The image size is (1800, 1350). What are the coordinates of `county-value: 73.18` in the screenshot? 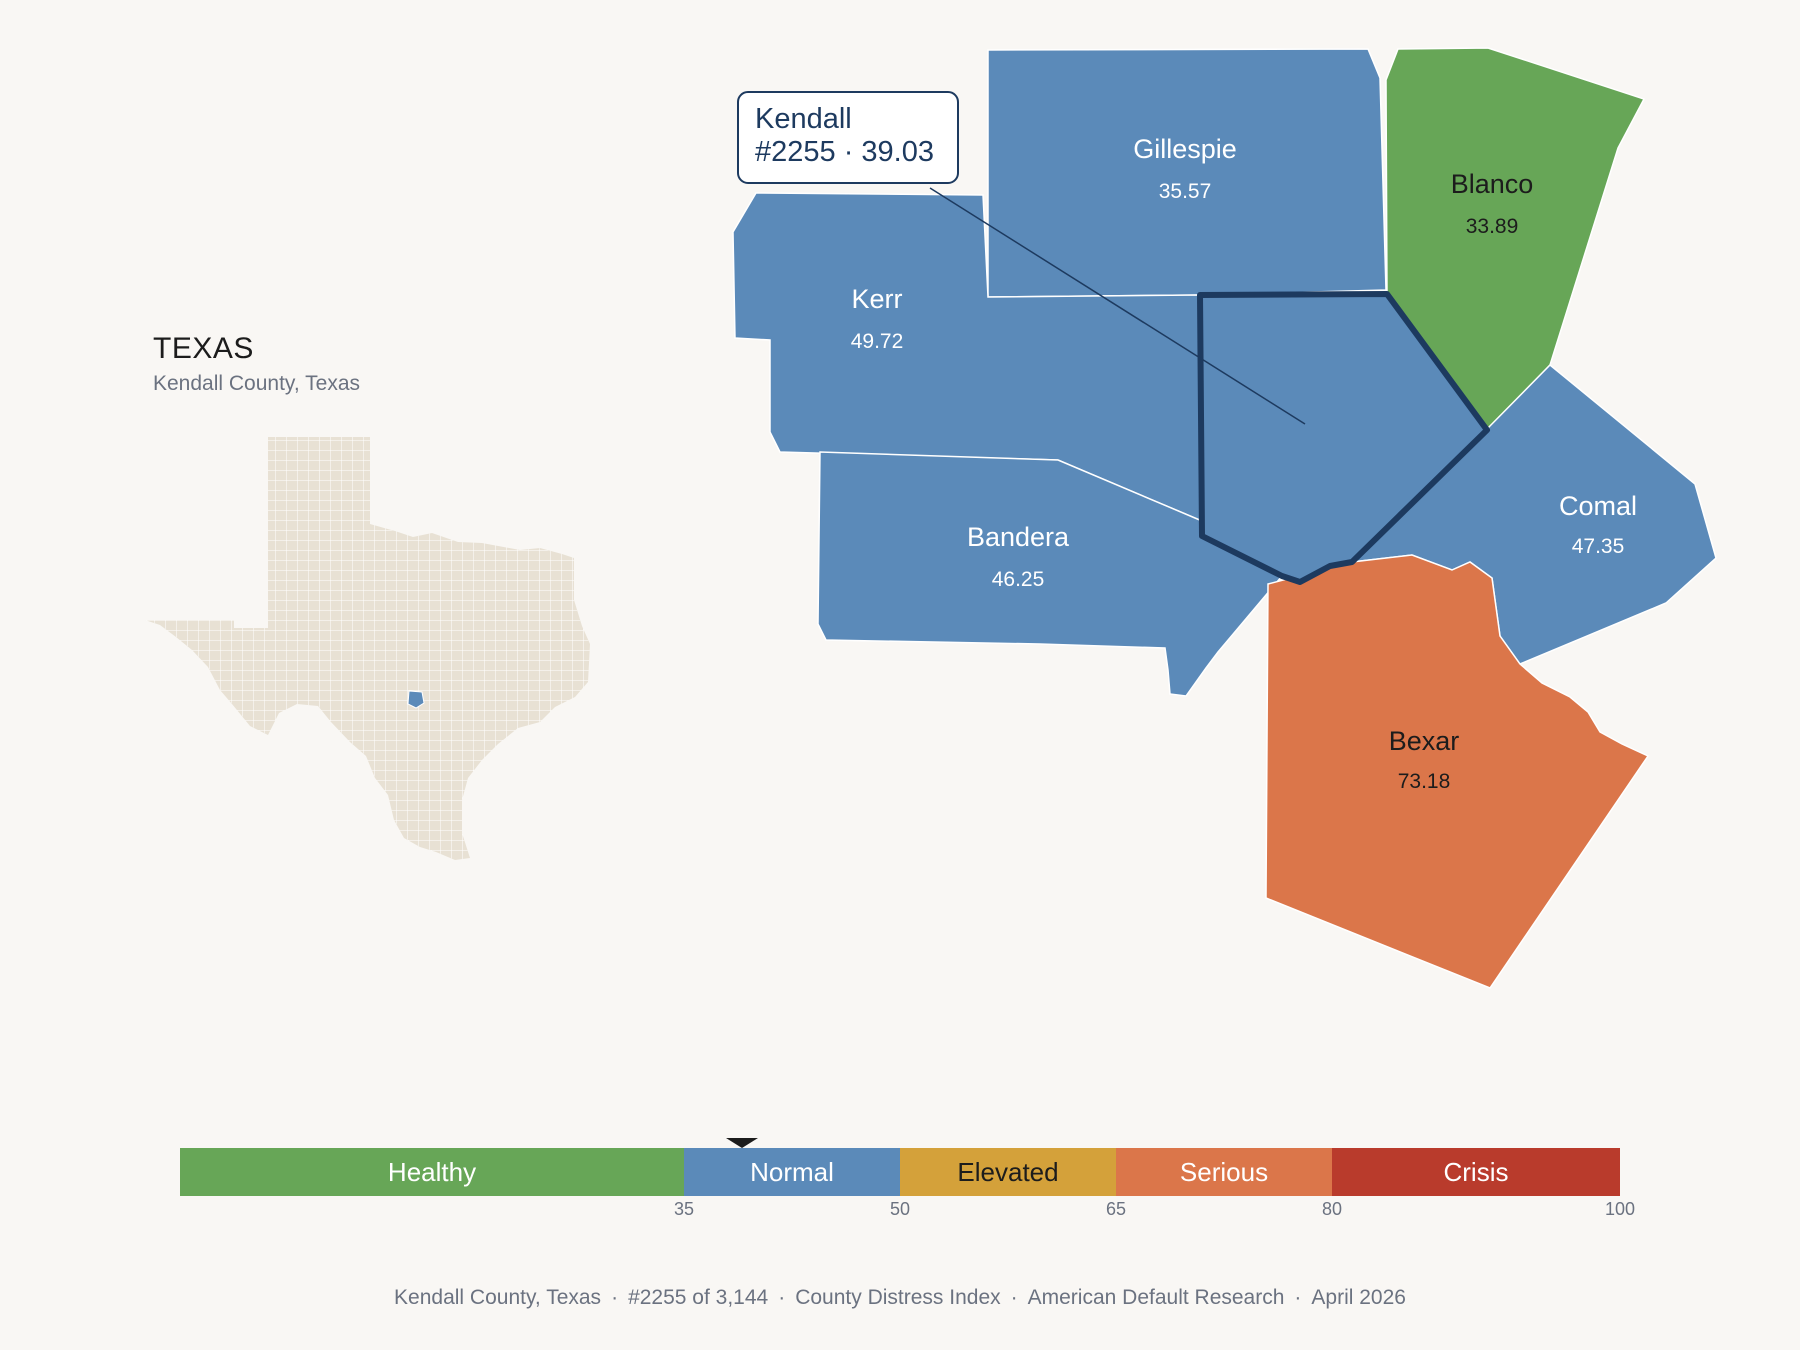 It's located at (1424, 781).